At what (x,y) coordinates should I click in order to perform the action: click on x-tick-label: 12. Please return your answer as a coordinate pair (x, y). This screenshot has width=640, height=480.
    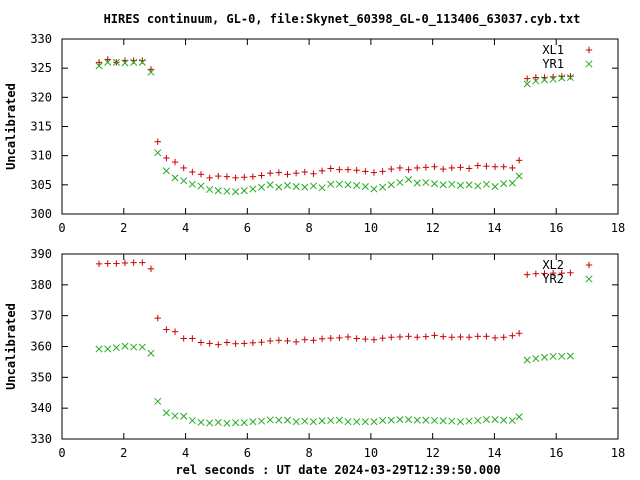
    Looking at the image, I should click on (432, 453).